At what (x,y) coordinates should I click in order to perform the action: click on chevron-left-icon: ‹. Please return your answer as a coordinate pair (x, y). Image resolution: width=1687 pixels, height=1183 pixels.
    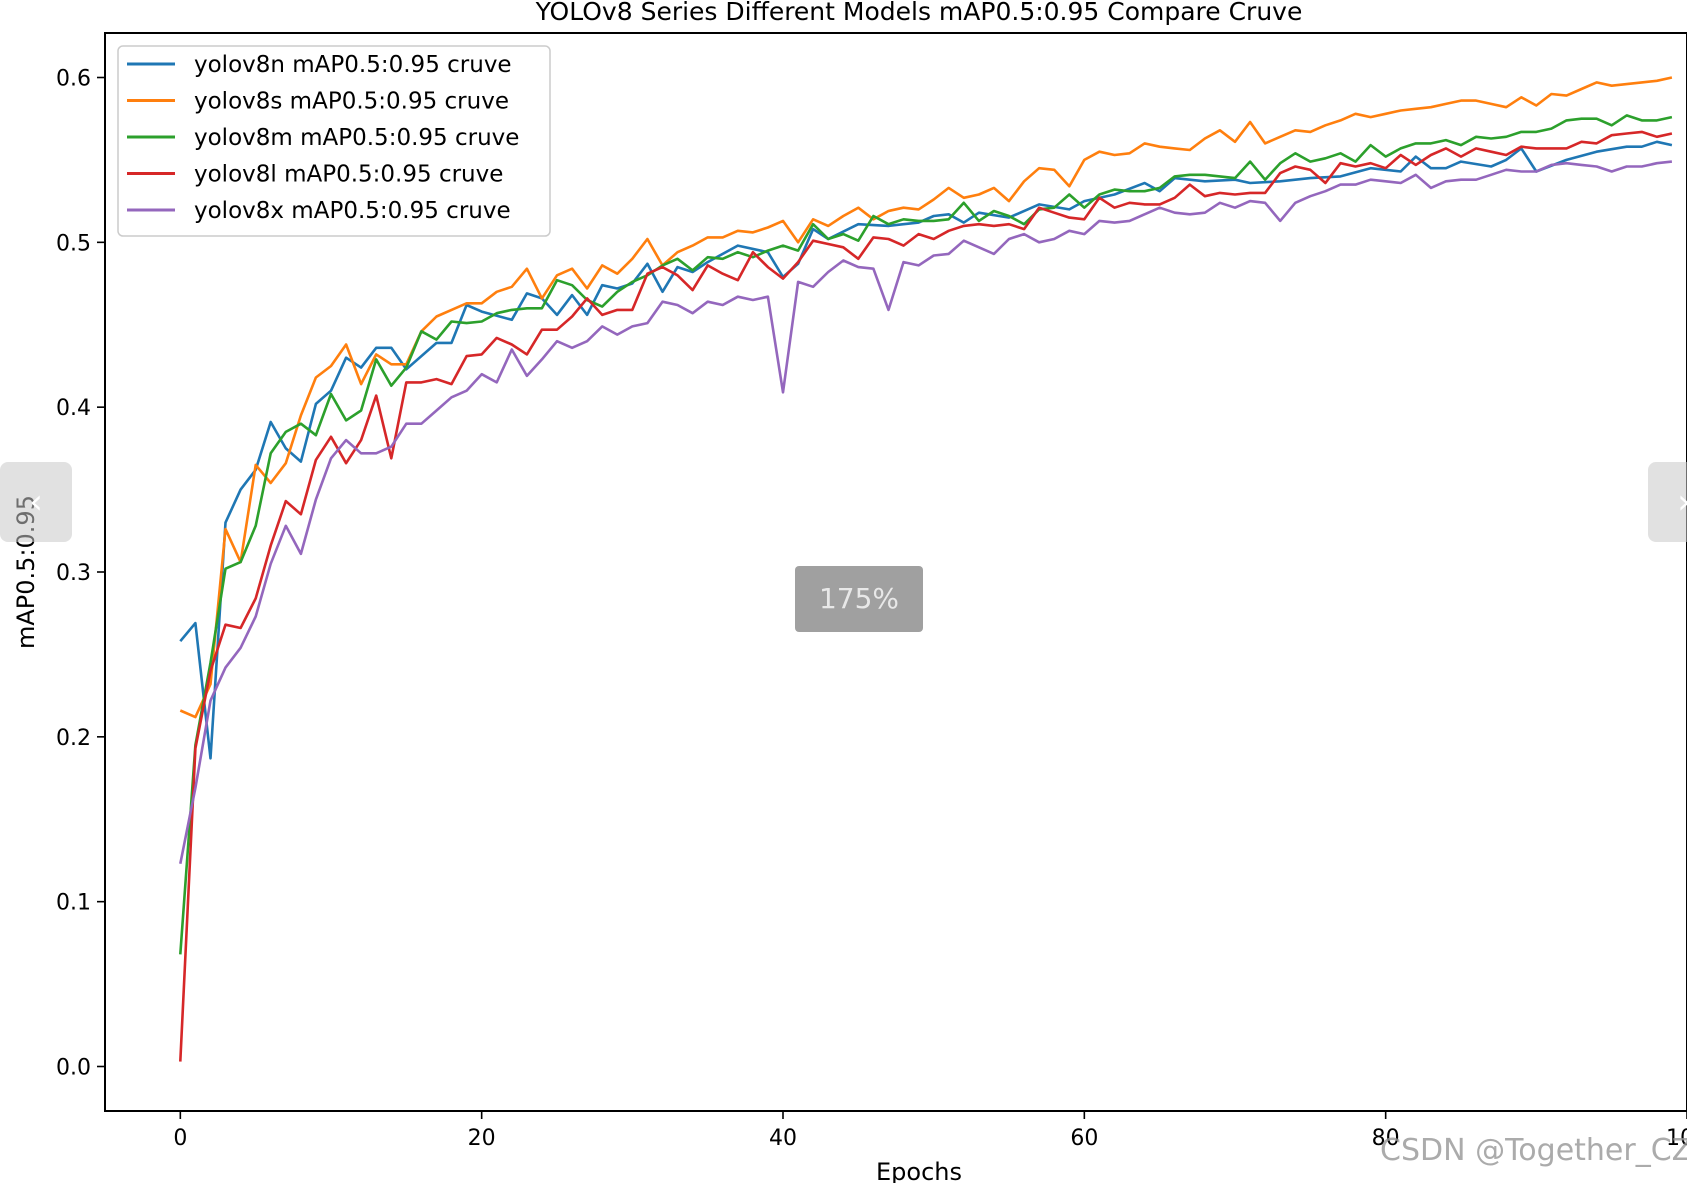
    Looking at the image, I should click on (36, 502).